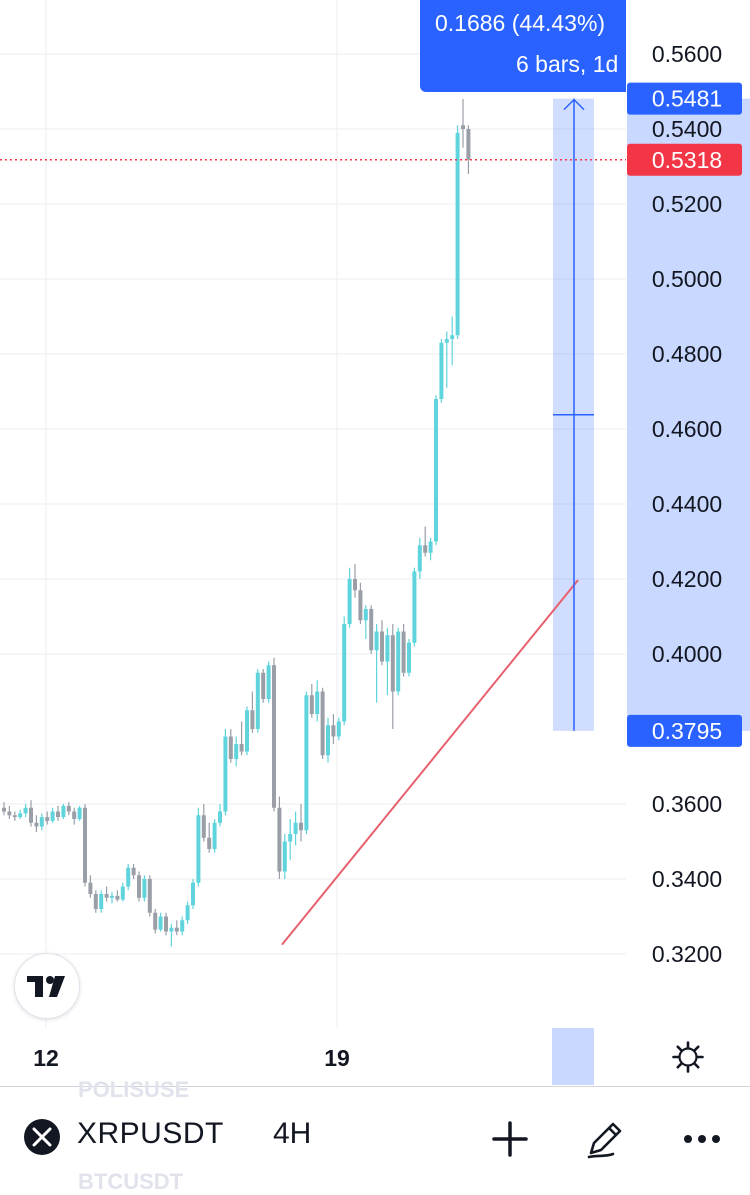 The height and width of the screenshot is (1195, 750). Describe the element at coordinates (292, 1133) in the screenshot. I see `timeframe-button: 4H` at that location.